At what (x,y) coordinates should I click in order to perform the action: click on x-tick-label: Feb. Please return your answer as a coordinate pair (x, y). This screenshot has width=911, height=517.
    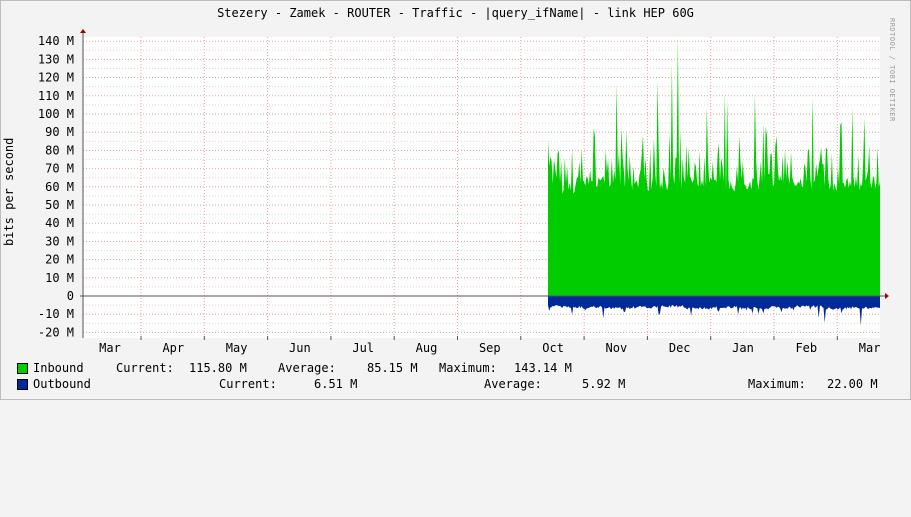
    Looking at the image, I should click on (806, 348).